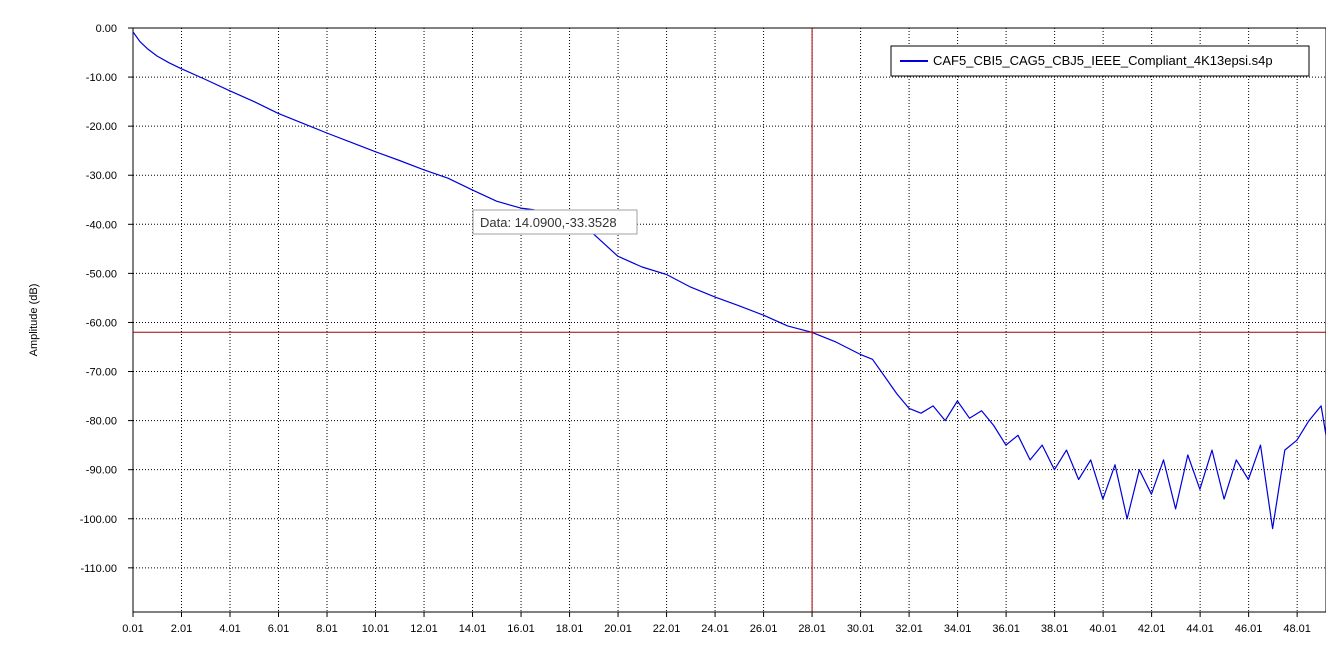  I want to click on x-tick-label: 18.01, so click(570, 629).